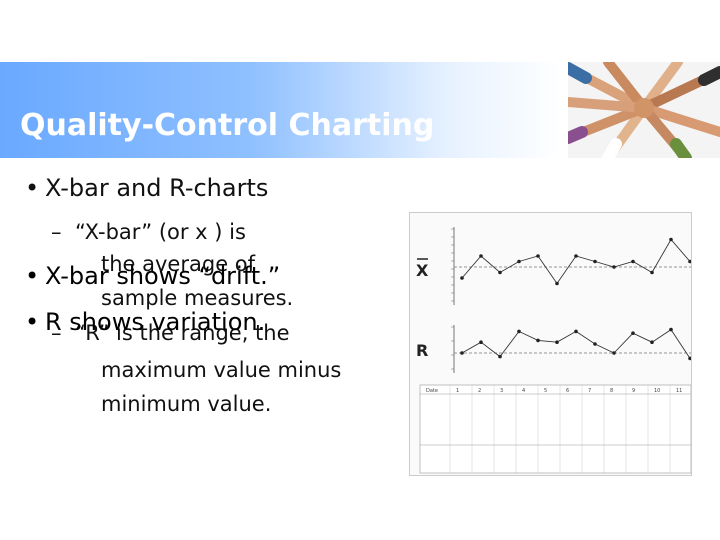  What do you see at coordinates (157, 188) in the screenshot?
I see `bullet-1-text: X-bar and R-charts` at bounding box center [157, 188].